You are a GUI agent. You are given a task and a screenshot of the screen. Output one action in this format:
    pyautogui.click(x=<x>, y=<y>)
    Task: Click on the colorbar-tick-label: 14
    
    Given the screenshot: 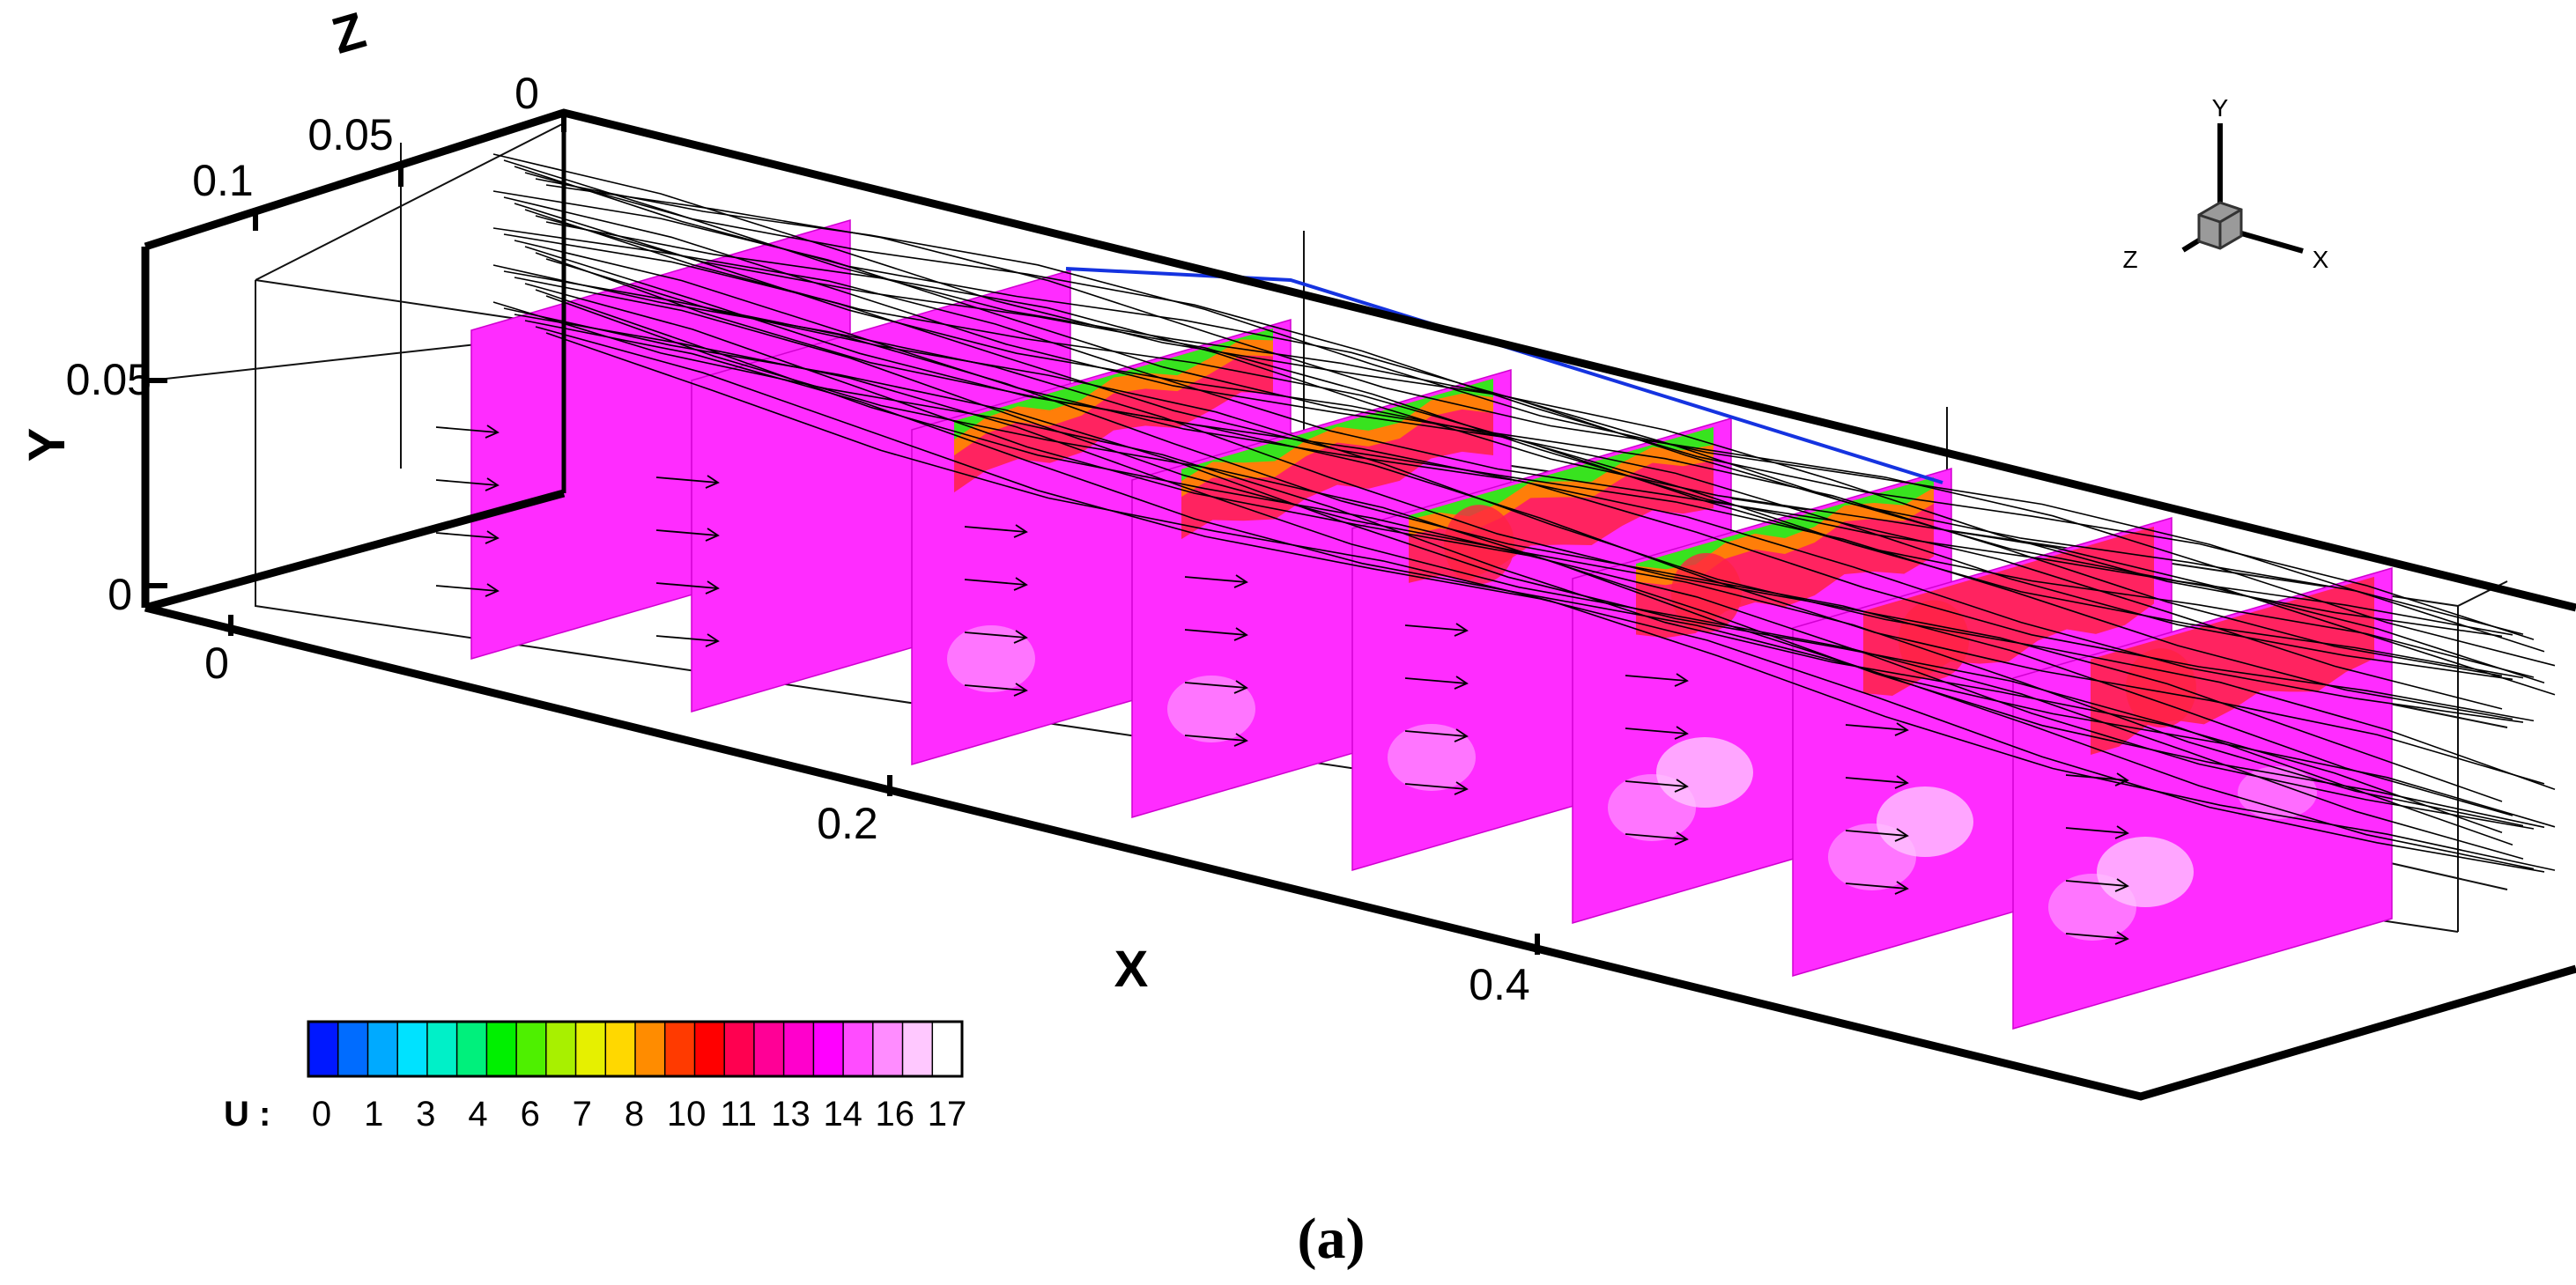 What is the action you would take?
    pyautogui.click(x=843, y=1114)
    